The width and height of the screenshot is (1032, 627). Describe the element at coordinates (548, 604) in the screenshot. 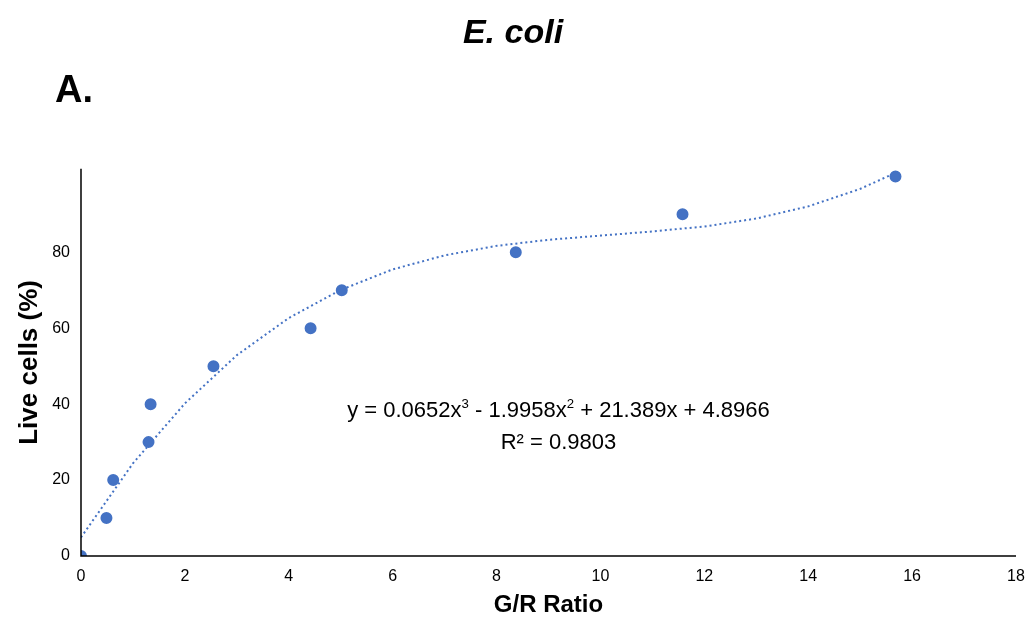

I see `x-axis-title: G/R Ratio` at that location.